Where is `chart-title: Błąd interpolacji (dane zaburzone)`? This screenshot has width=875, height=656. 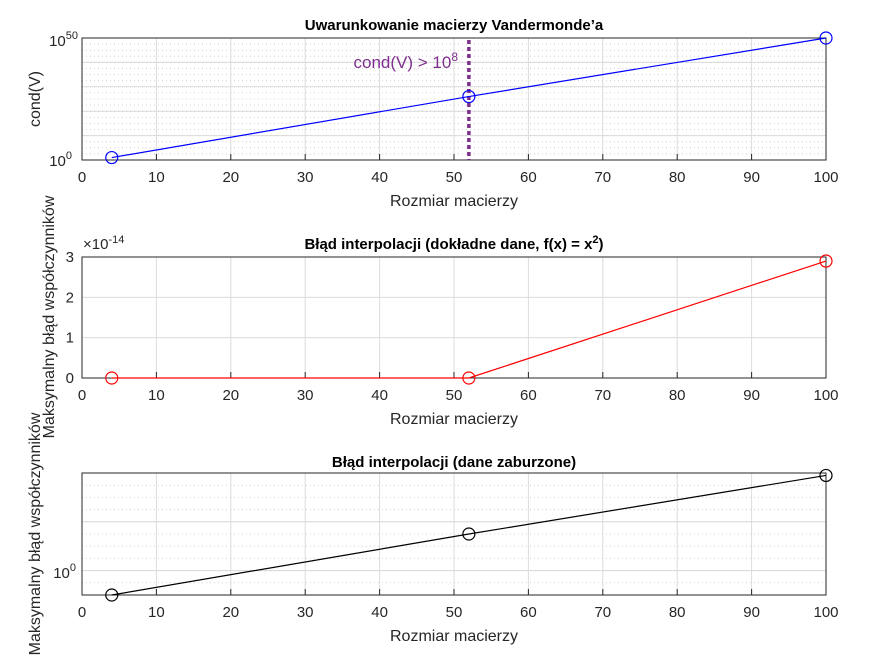 chart-title: Błąd interpolacji (dane zaburzone) is located at coordinates (454, 462).